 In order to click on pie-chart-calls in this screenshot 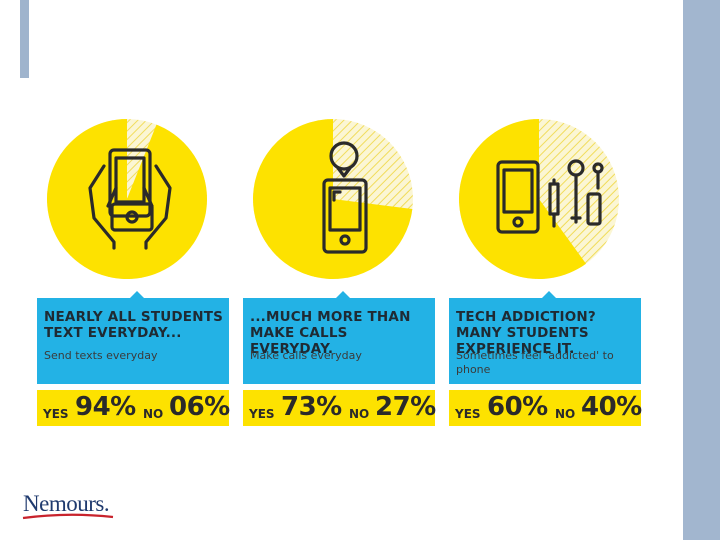, I will do `click(333, 199)`.